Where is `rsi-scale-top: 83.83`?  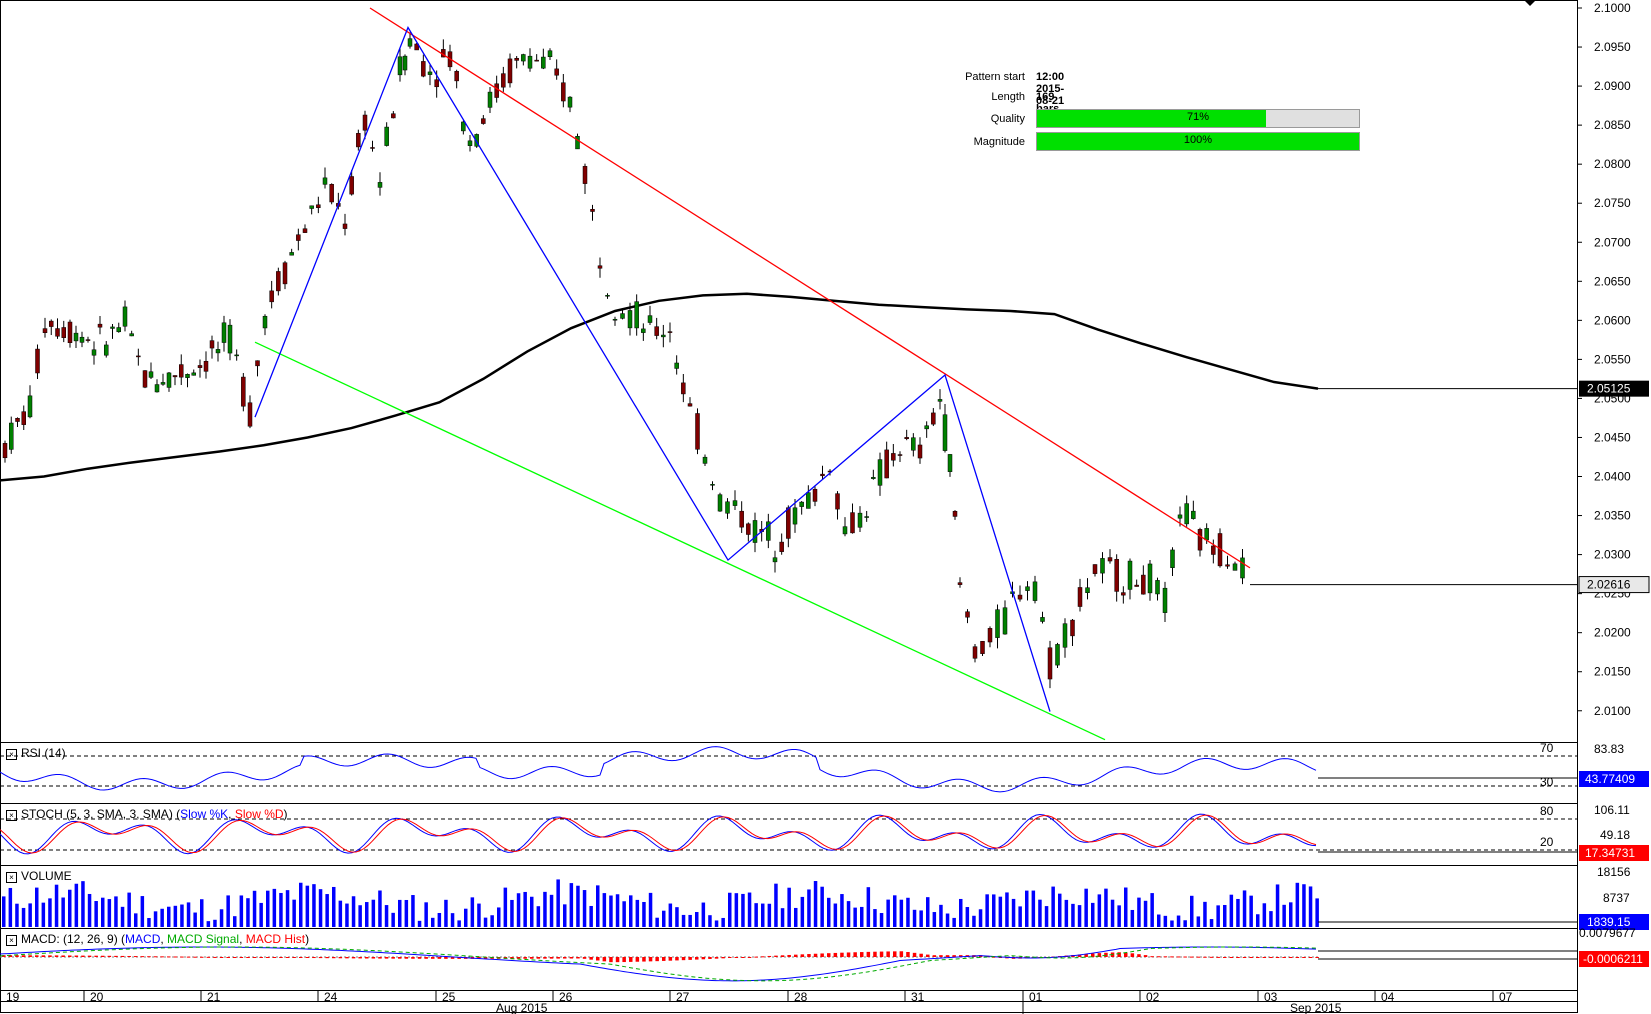 rsi-scale-top: 83.83 is located at coordinates (1609, 749).